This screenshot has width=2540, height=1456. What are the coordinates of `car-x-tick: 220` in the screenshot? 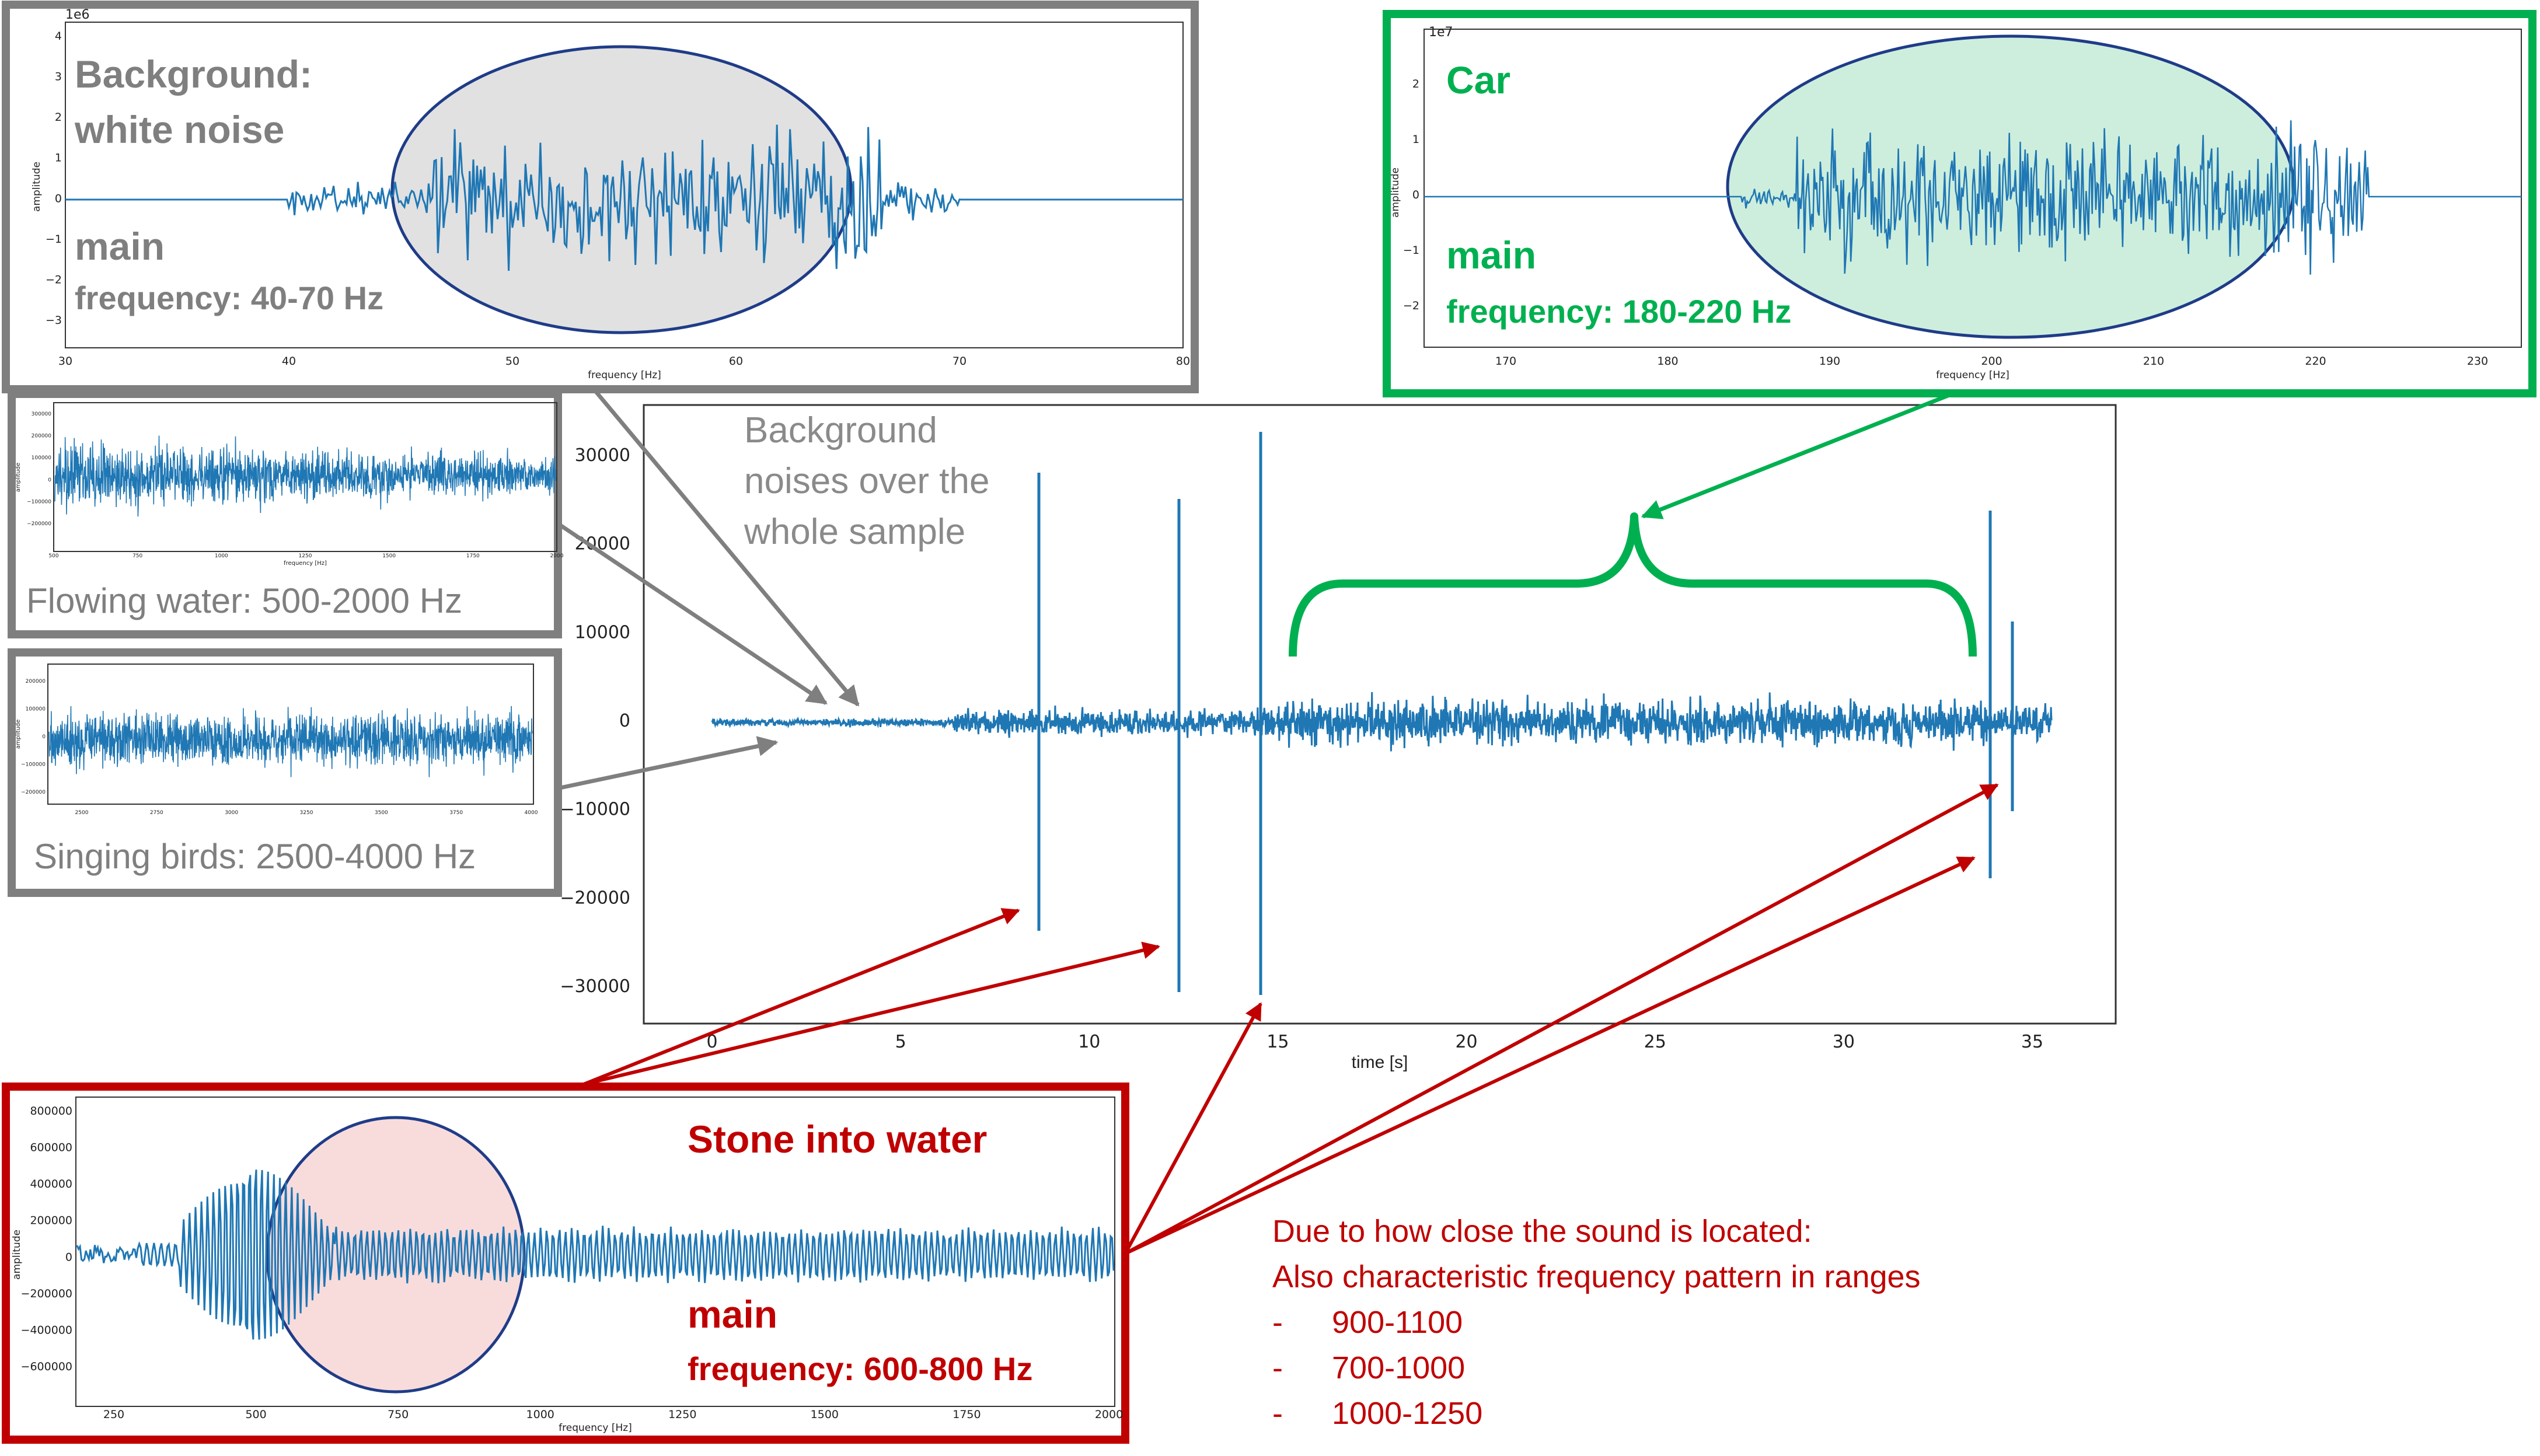 It's located at (2315, 361).